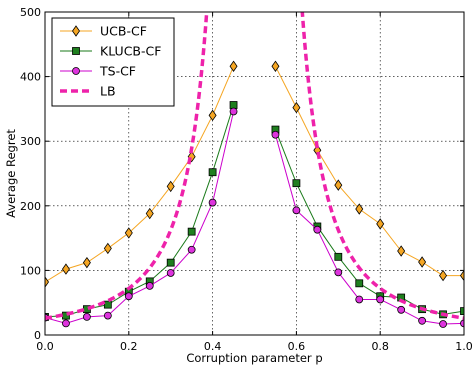 This screenshot has height=369, width=473. I want to click on x-tick-label: 0.0, so click(45, 346).